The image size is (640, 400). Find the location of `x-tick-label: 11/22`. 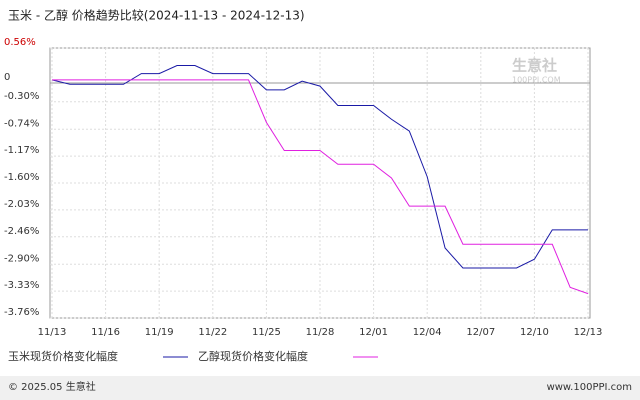

x-tick-label: 11/22 is located at coordinates (212, 332).